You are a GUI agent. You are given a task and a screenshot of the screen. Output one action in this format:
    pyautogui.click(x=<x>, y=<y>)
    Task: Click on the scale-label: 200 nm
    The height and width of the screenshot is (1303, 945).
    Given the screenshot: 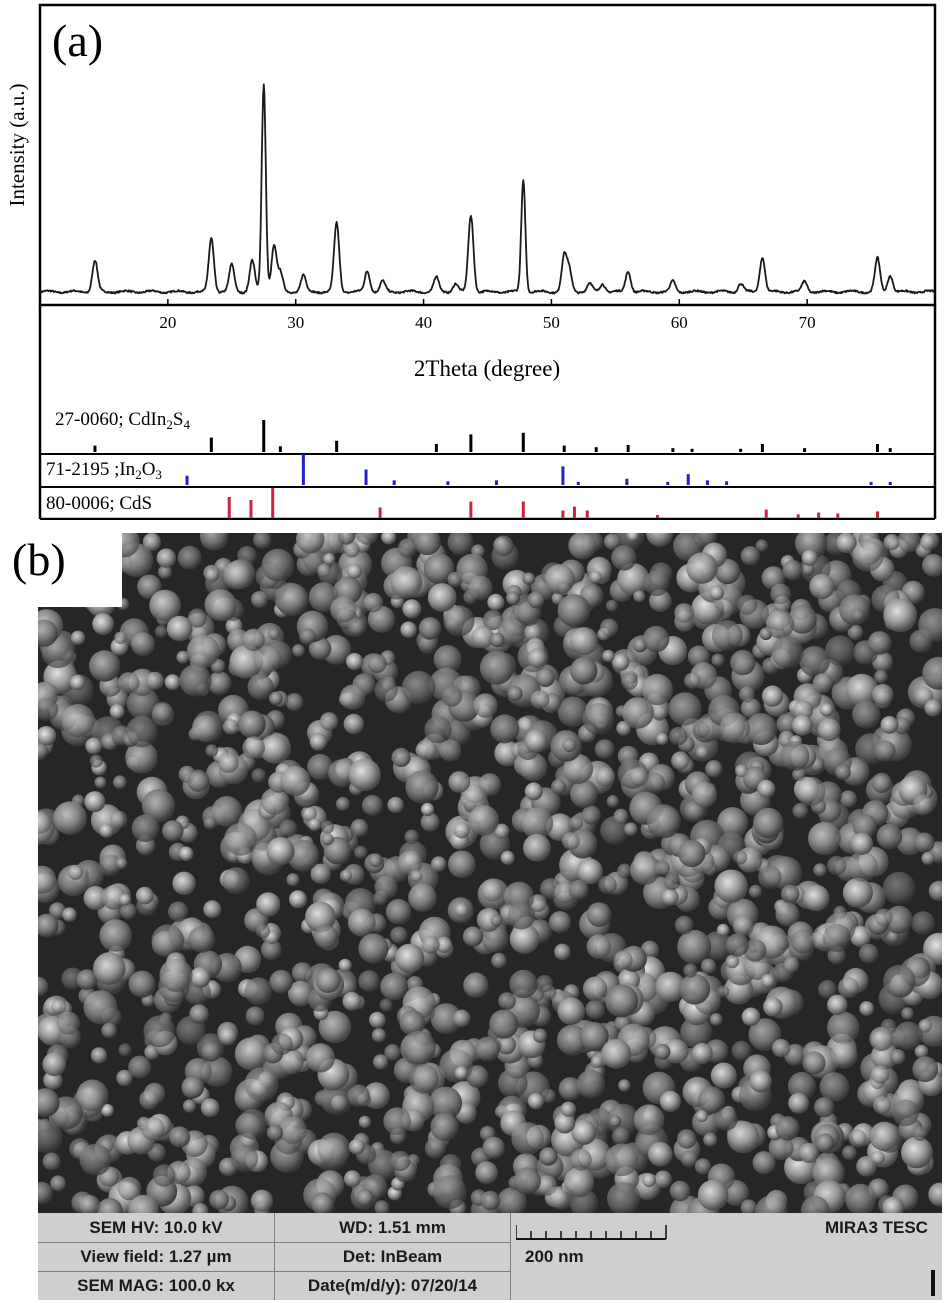 What is the action you would take?
    pyautogui.click(x=554, y=1256)
    